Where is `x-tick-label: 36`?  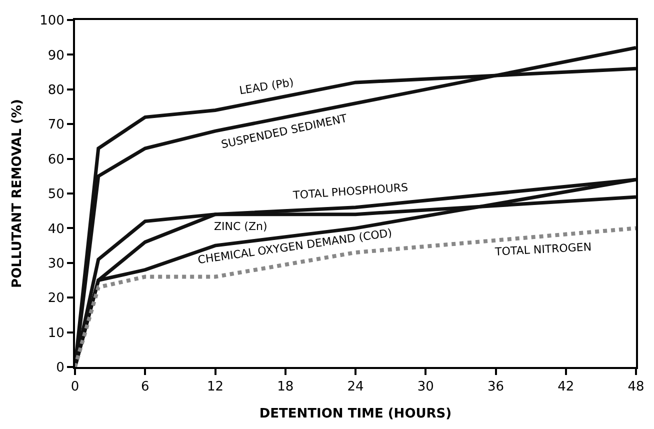 x-tick-label: 36 is located at coordinates (495, 387).